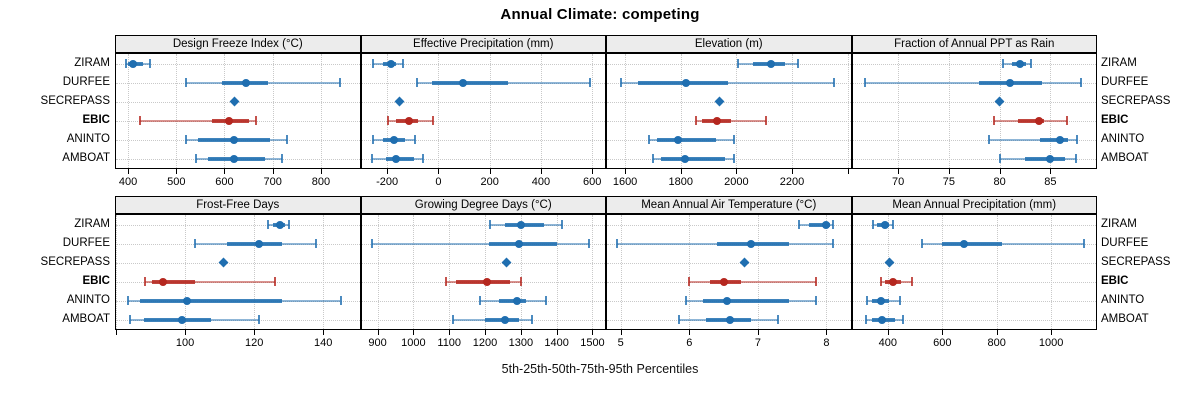 Image resolution: width=1200 pixels, height=400 pixels. I want to click on tick-label: 500, so click(176, 182).